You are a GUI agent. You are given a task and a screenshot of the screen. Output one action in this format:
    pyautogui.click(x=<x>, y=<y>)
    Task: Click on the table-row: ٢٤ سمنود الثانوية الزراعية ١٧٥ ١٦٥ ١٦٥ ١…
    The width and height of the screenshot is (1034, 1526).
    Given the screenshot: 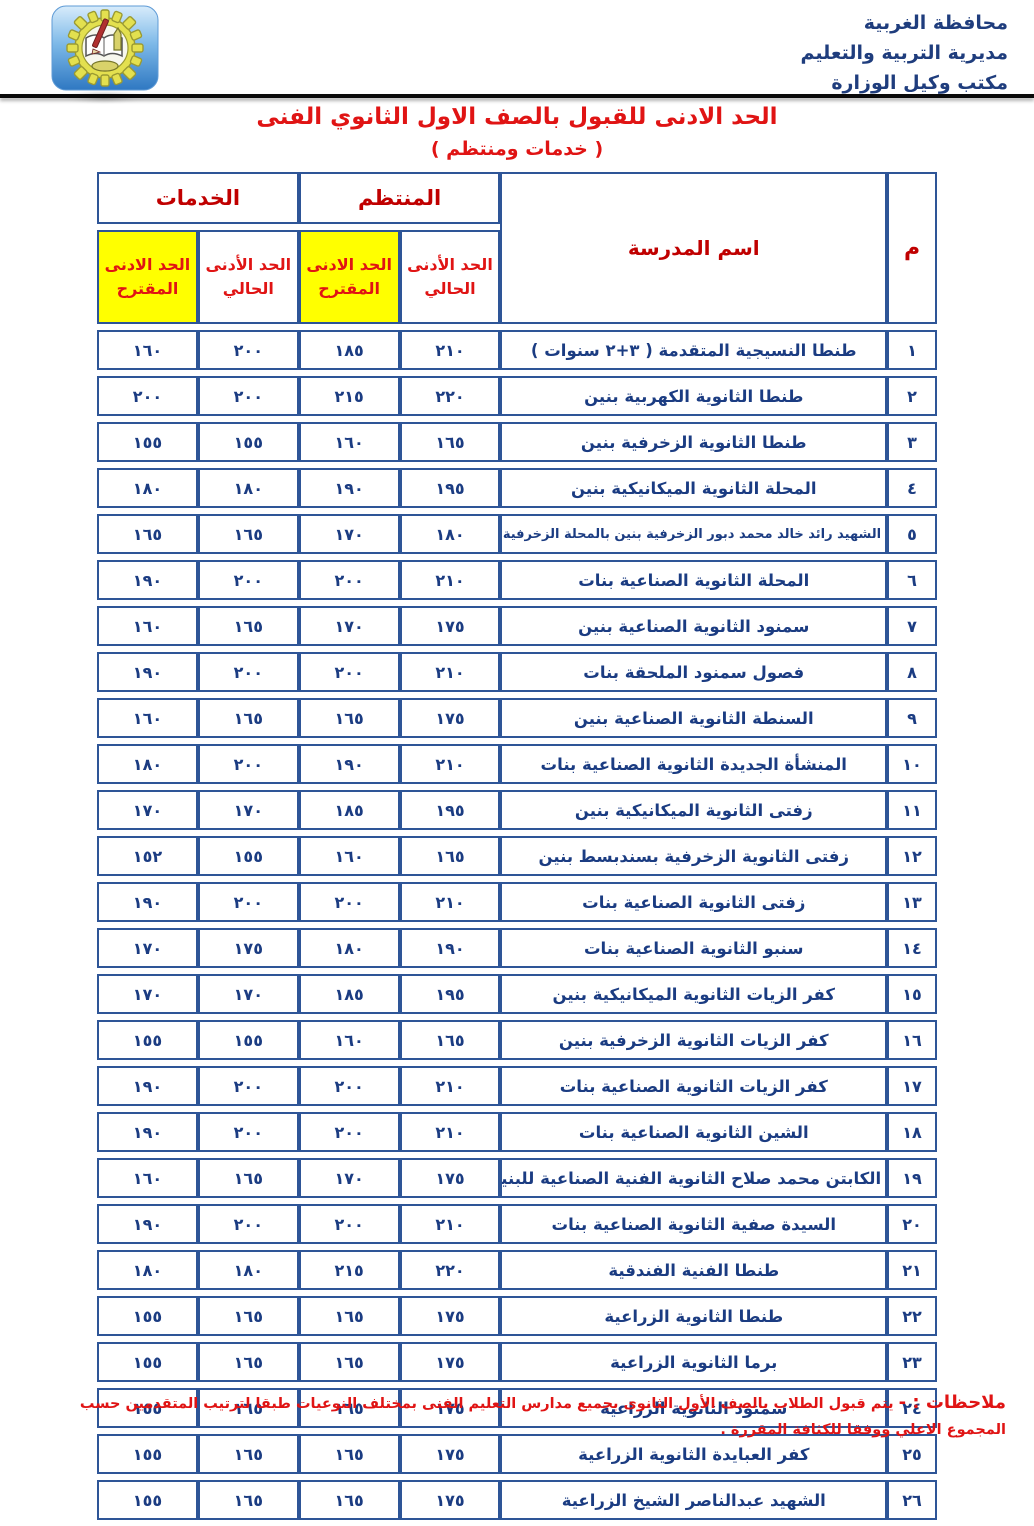 What is the action you would take?
    pyautogui.click(x=517, y=1408)
    